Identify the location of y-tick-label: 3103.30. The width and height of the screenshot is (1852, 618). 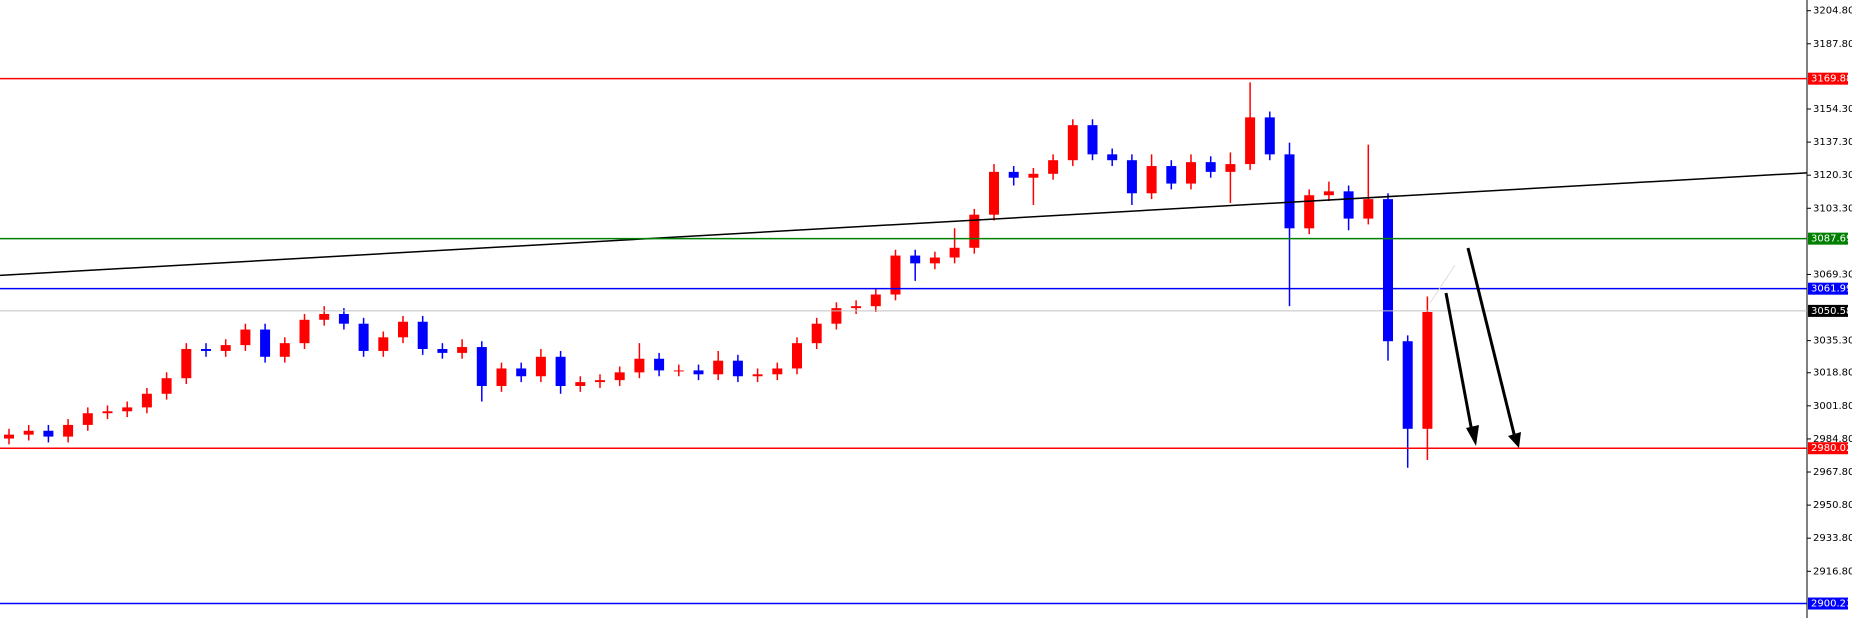
(1832, 208).